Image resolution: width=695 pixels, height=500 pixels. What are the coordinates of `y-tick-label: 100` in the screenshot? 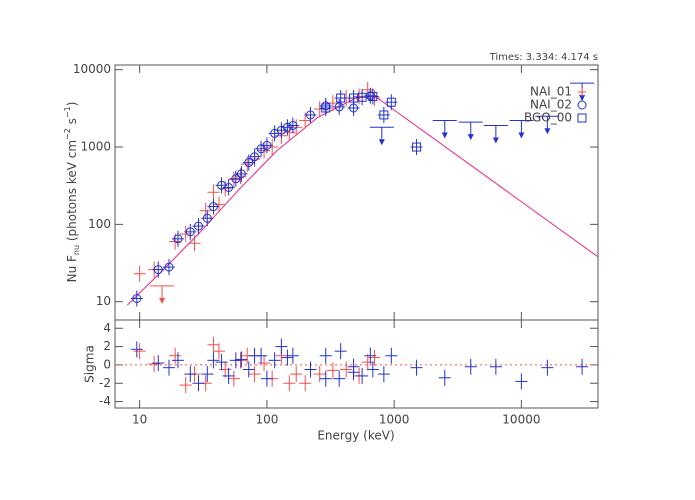 It's located at (99, 224).